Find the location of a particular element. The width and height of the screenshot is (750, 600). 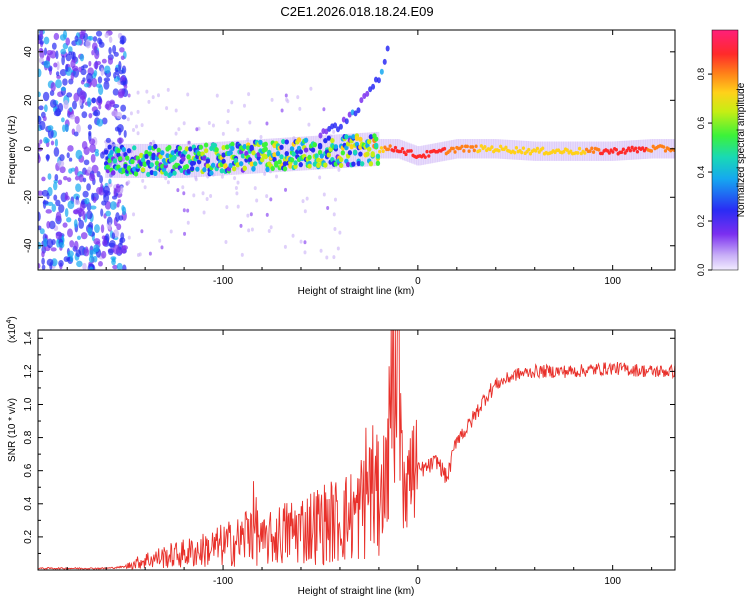

snr-y-tick-label: 0.8 is located at coordinates (28, 437).